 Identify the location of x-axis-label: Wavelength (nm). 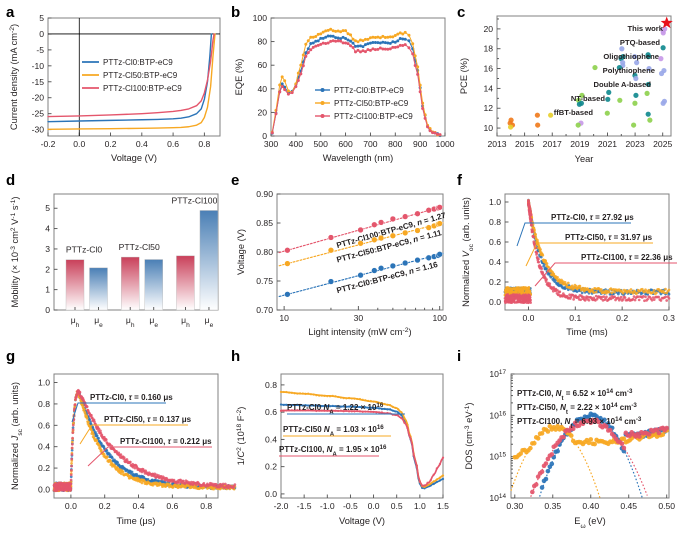
(358, 158).